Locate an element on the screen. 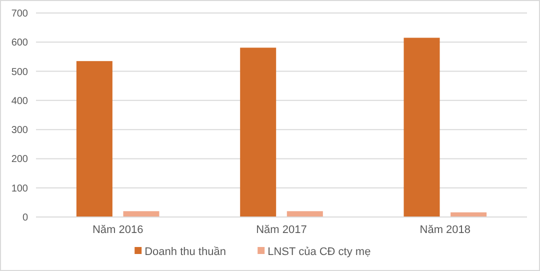 The height and width of the screenshot is (271, 540). y-tick-label: 300 is located at coordinates (19, 130).